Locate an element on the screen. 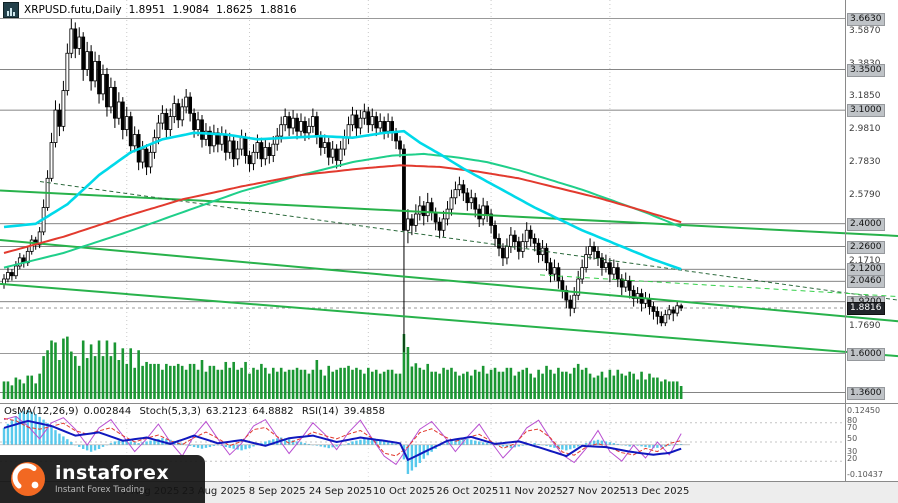 This screenshot has width=898, height=503. price-tick-label: 2.1710 is located at coordinates (865, 260).